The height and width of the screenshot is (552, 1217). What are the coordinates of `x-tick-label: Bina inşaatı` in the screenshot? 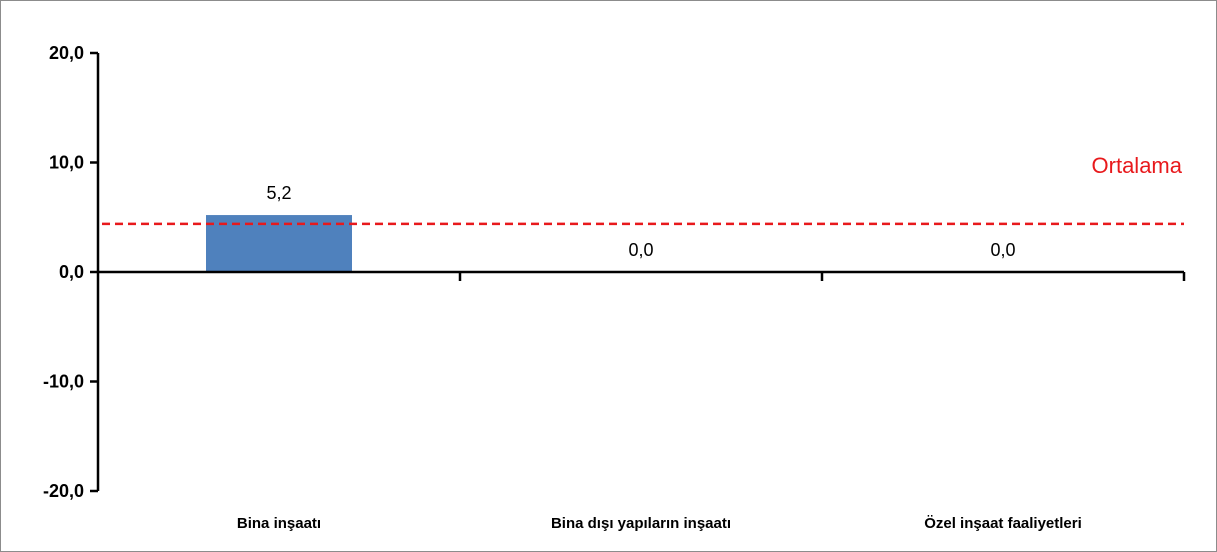 It's located at (279, 523).